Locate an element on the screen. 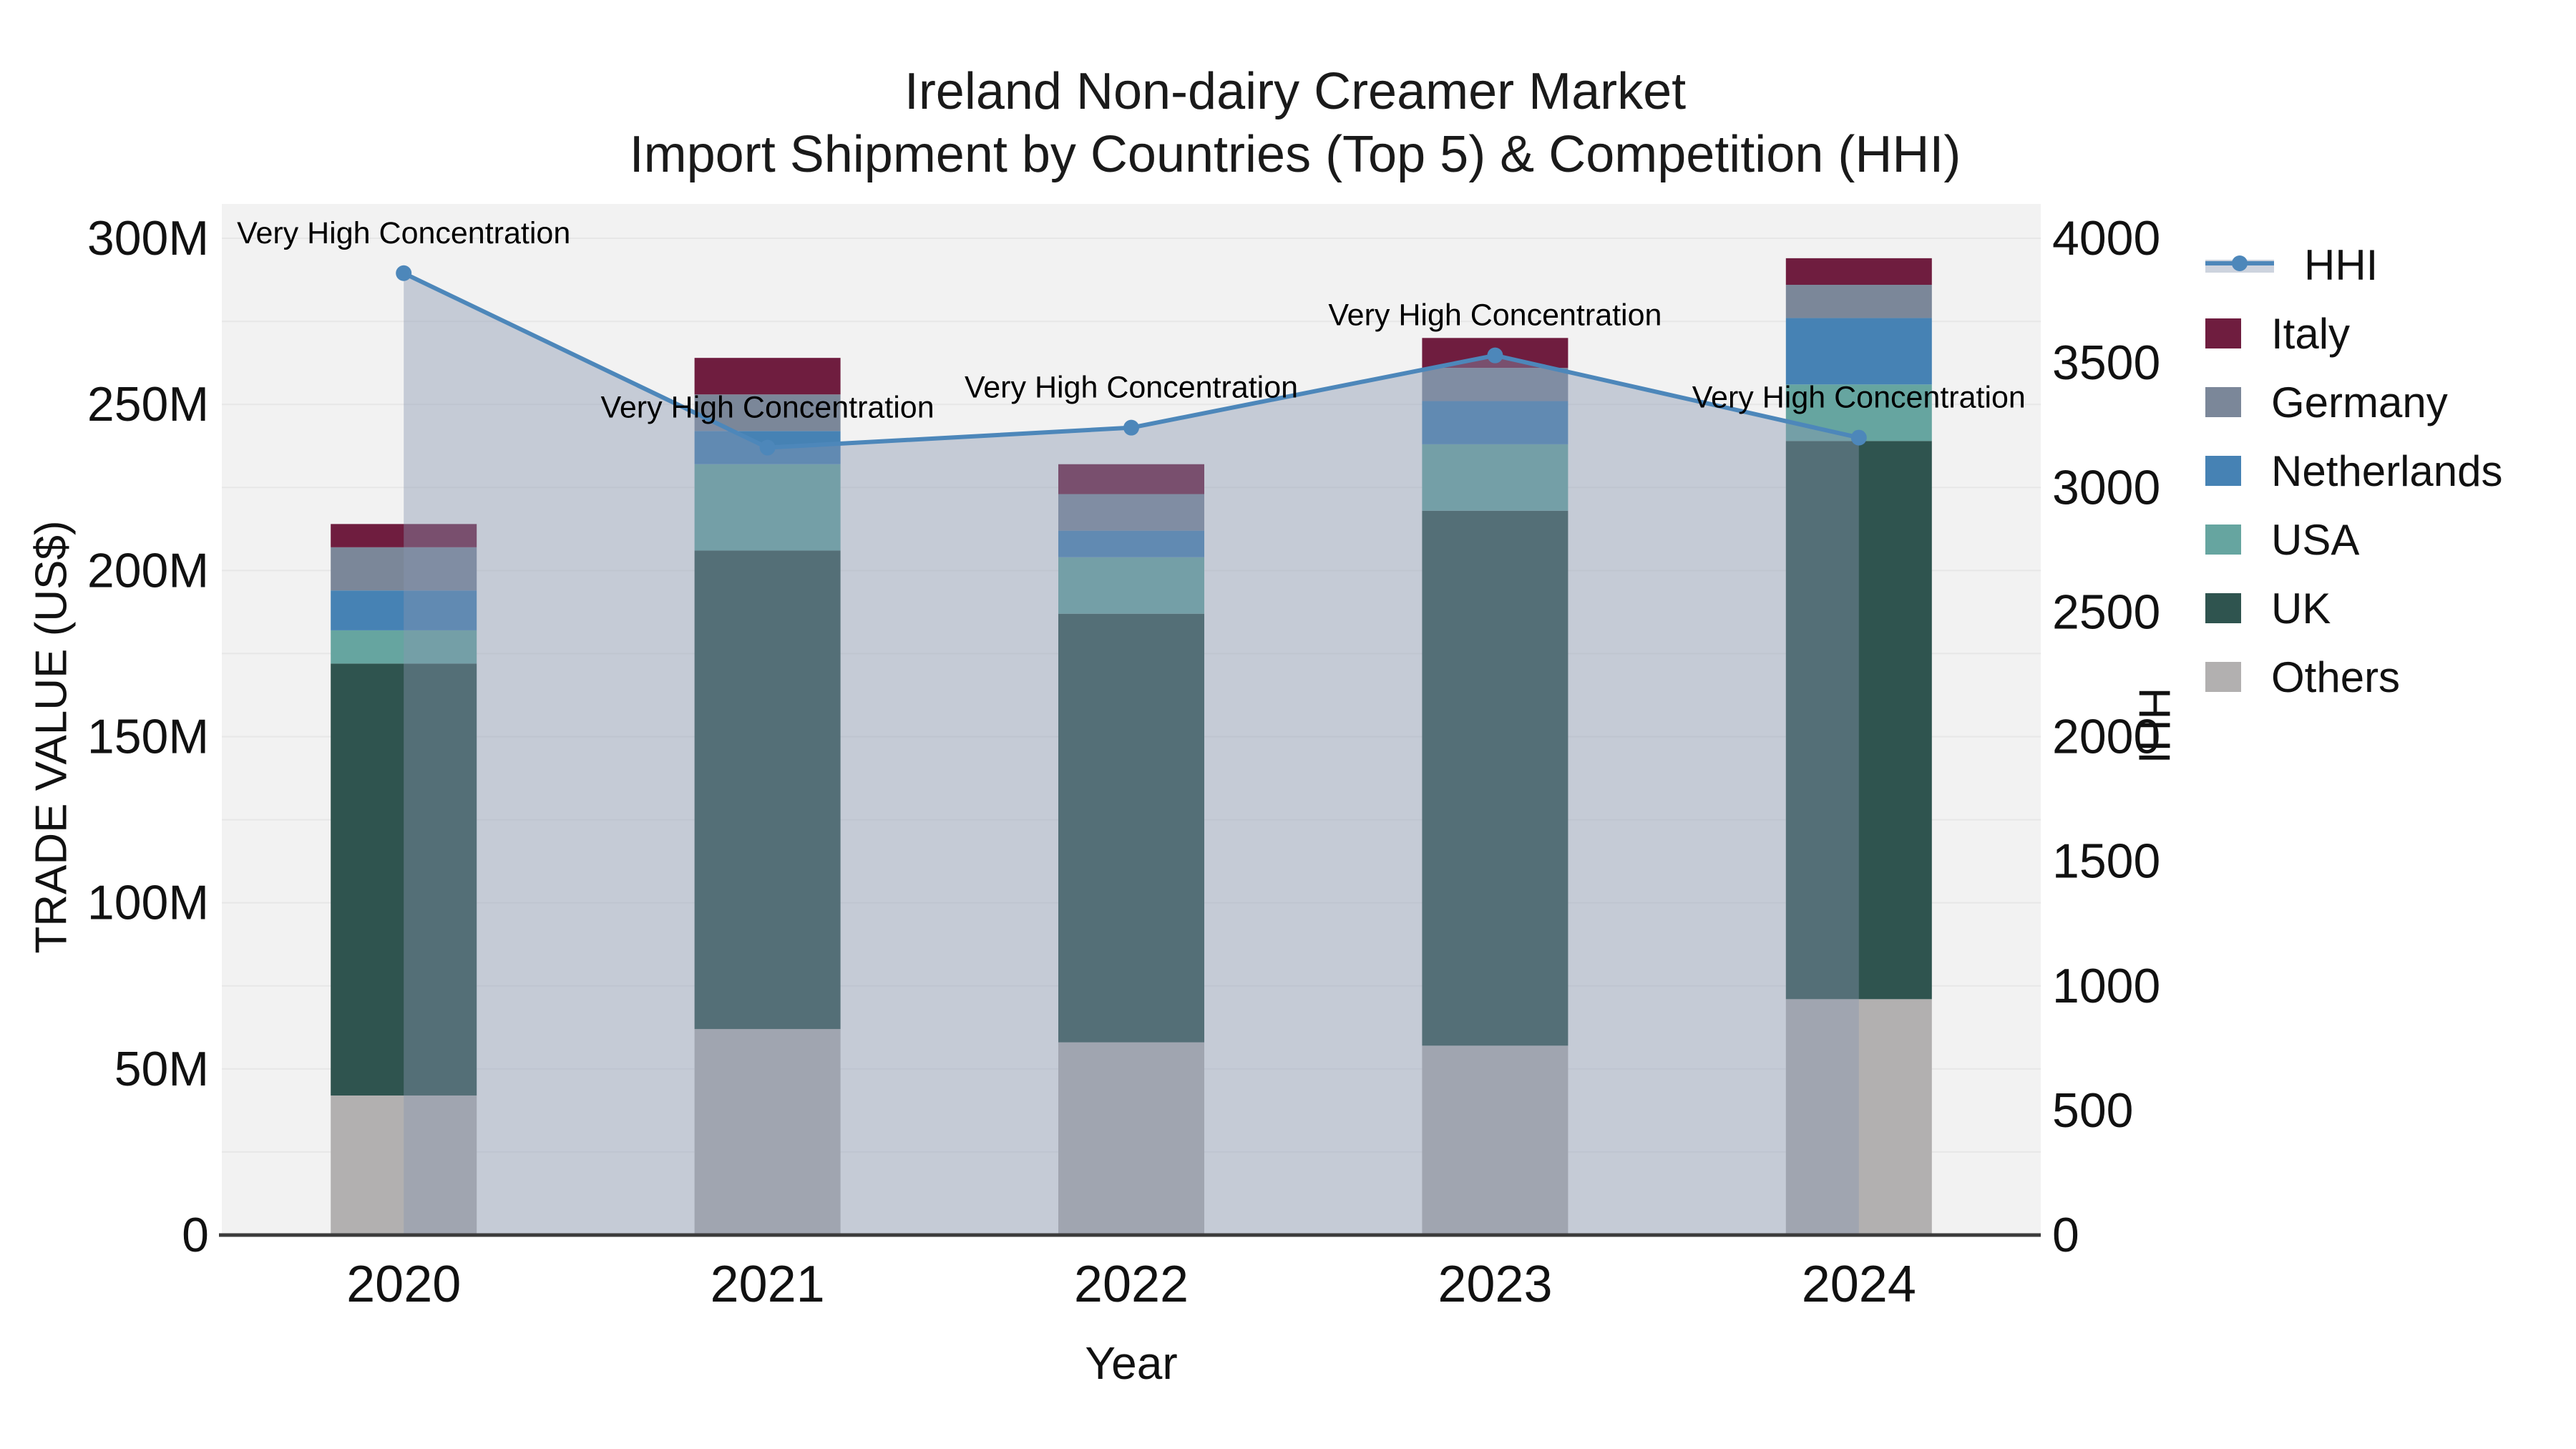  legend-item-usa: USA is located at coordinates (2354, 539).